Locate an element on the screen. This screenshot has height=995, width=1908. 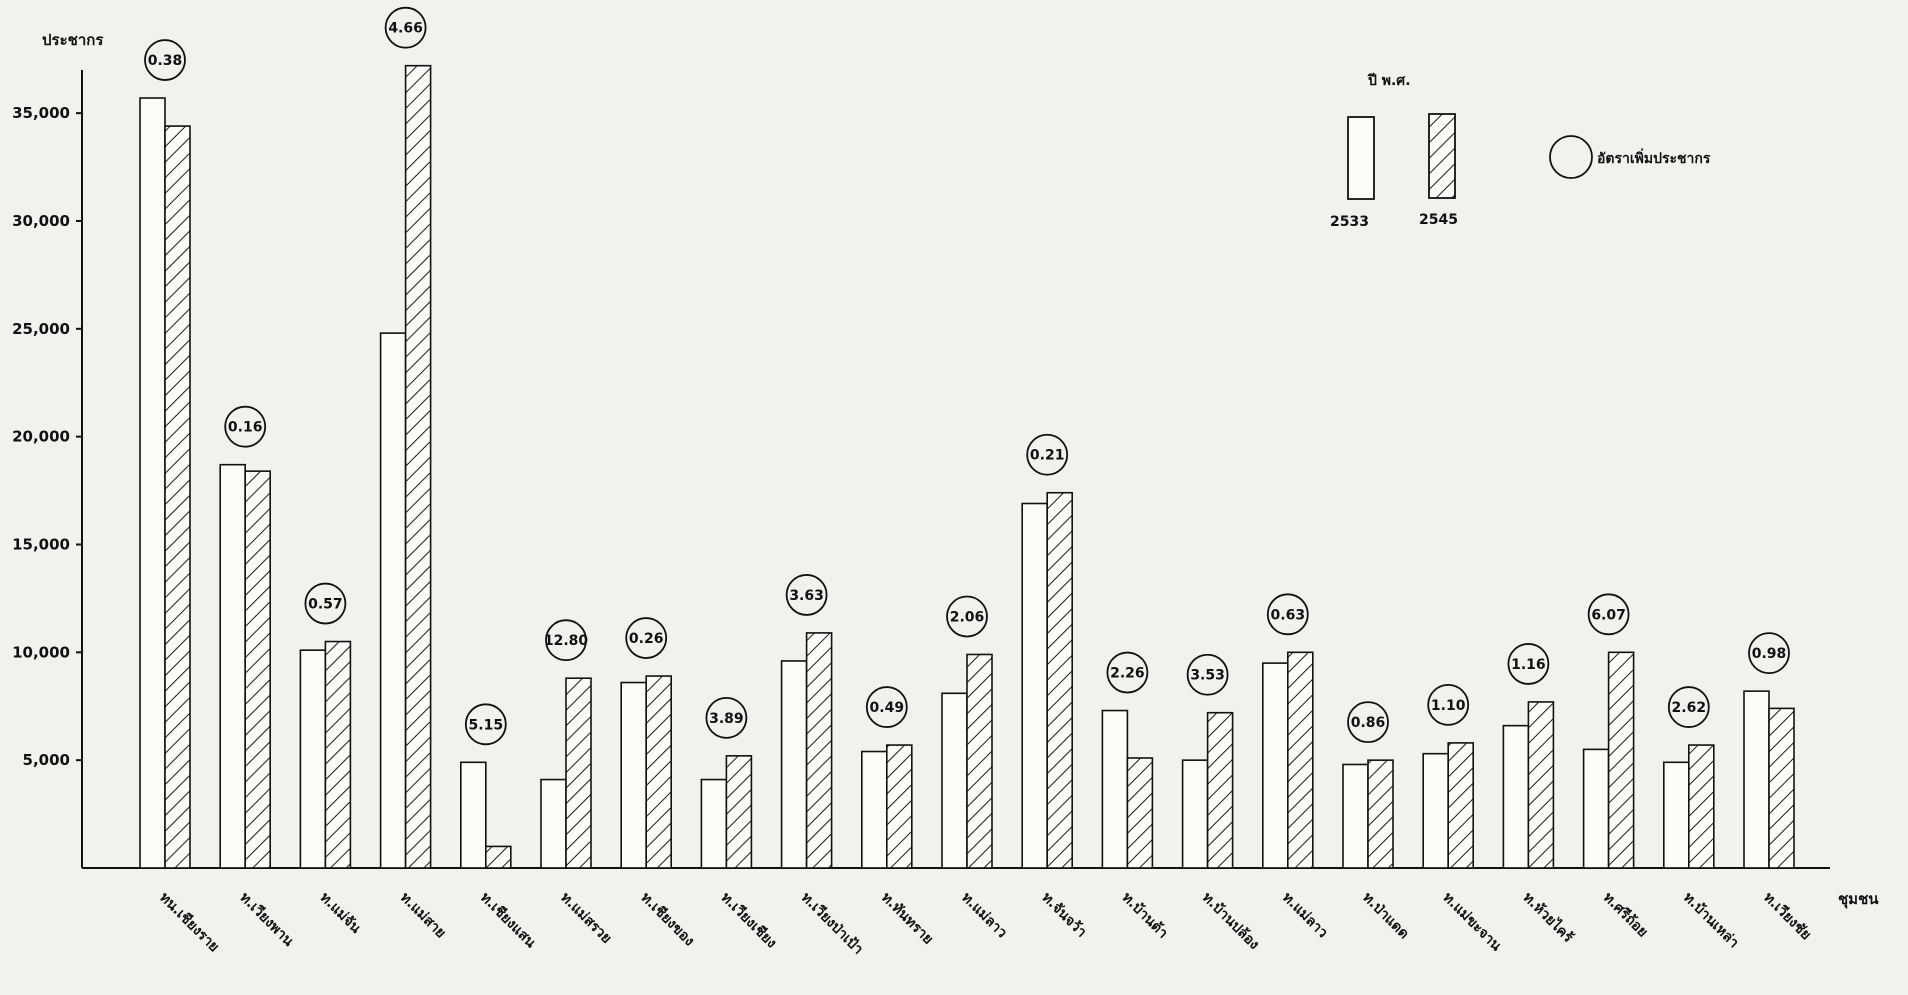
y-tick-label: 35,000 is located at coordinates (41, 113).